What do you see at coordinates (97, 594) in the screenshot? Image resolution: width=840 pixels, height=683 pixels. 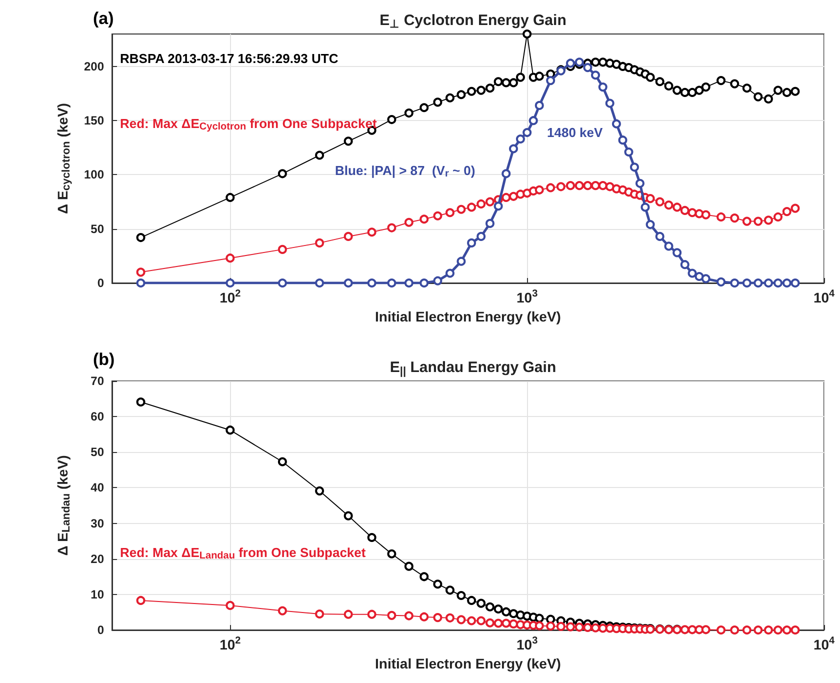 I see `y-tick-label: 10` at bounding box center [97, 594].